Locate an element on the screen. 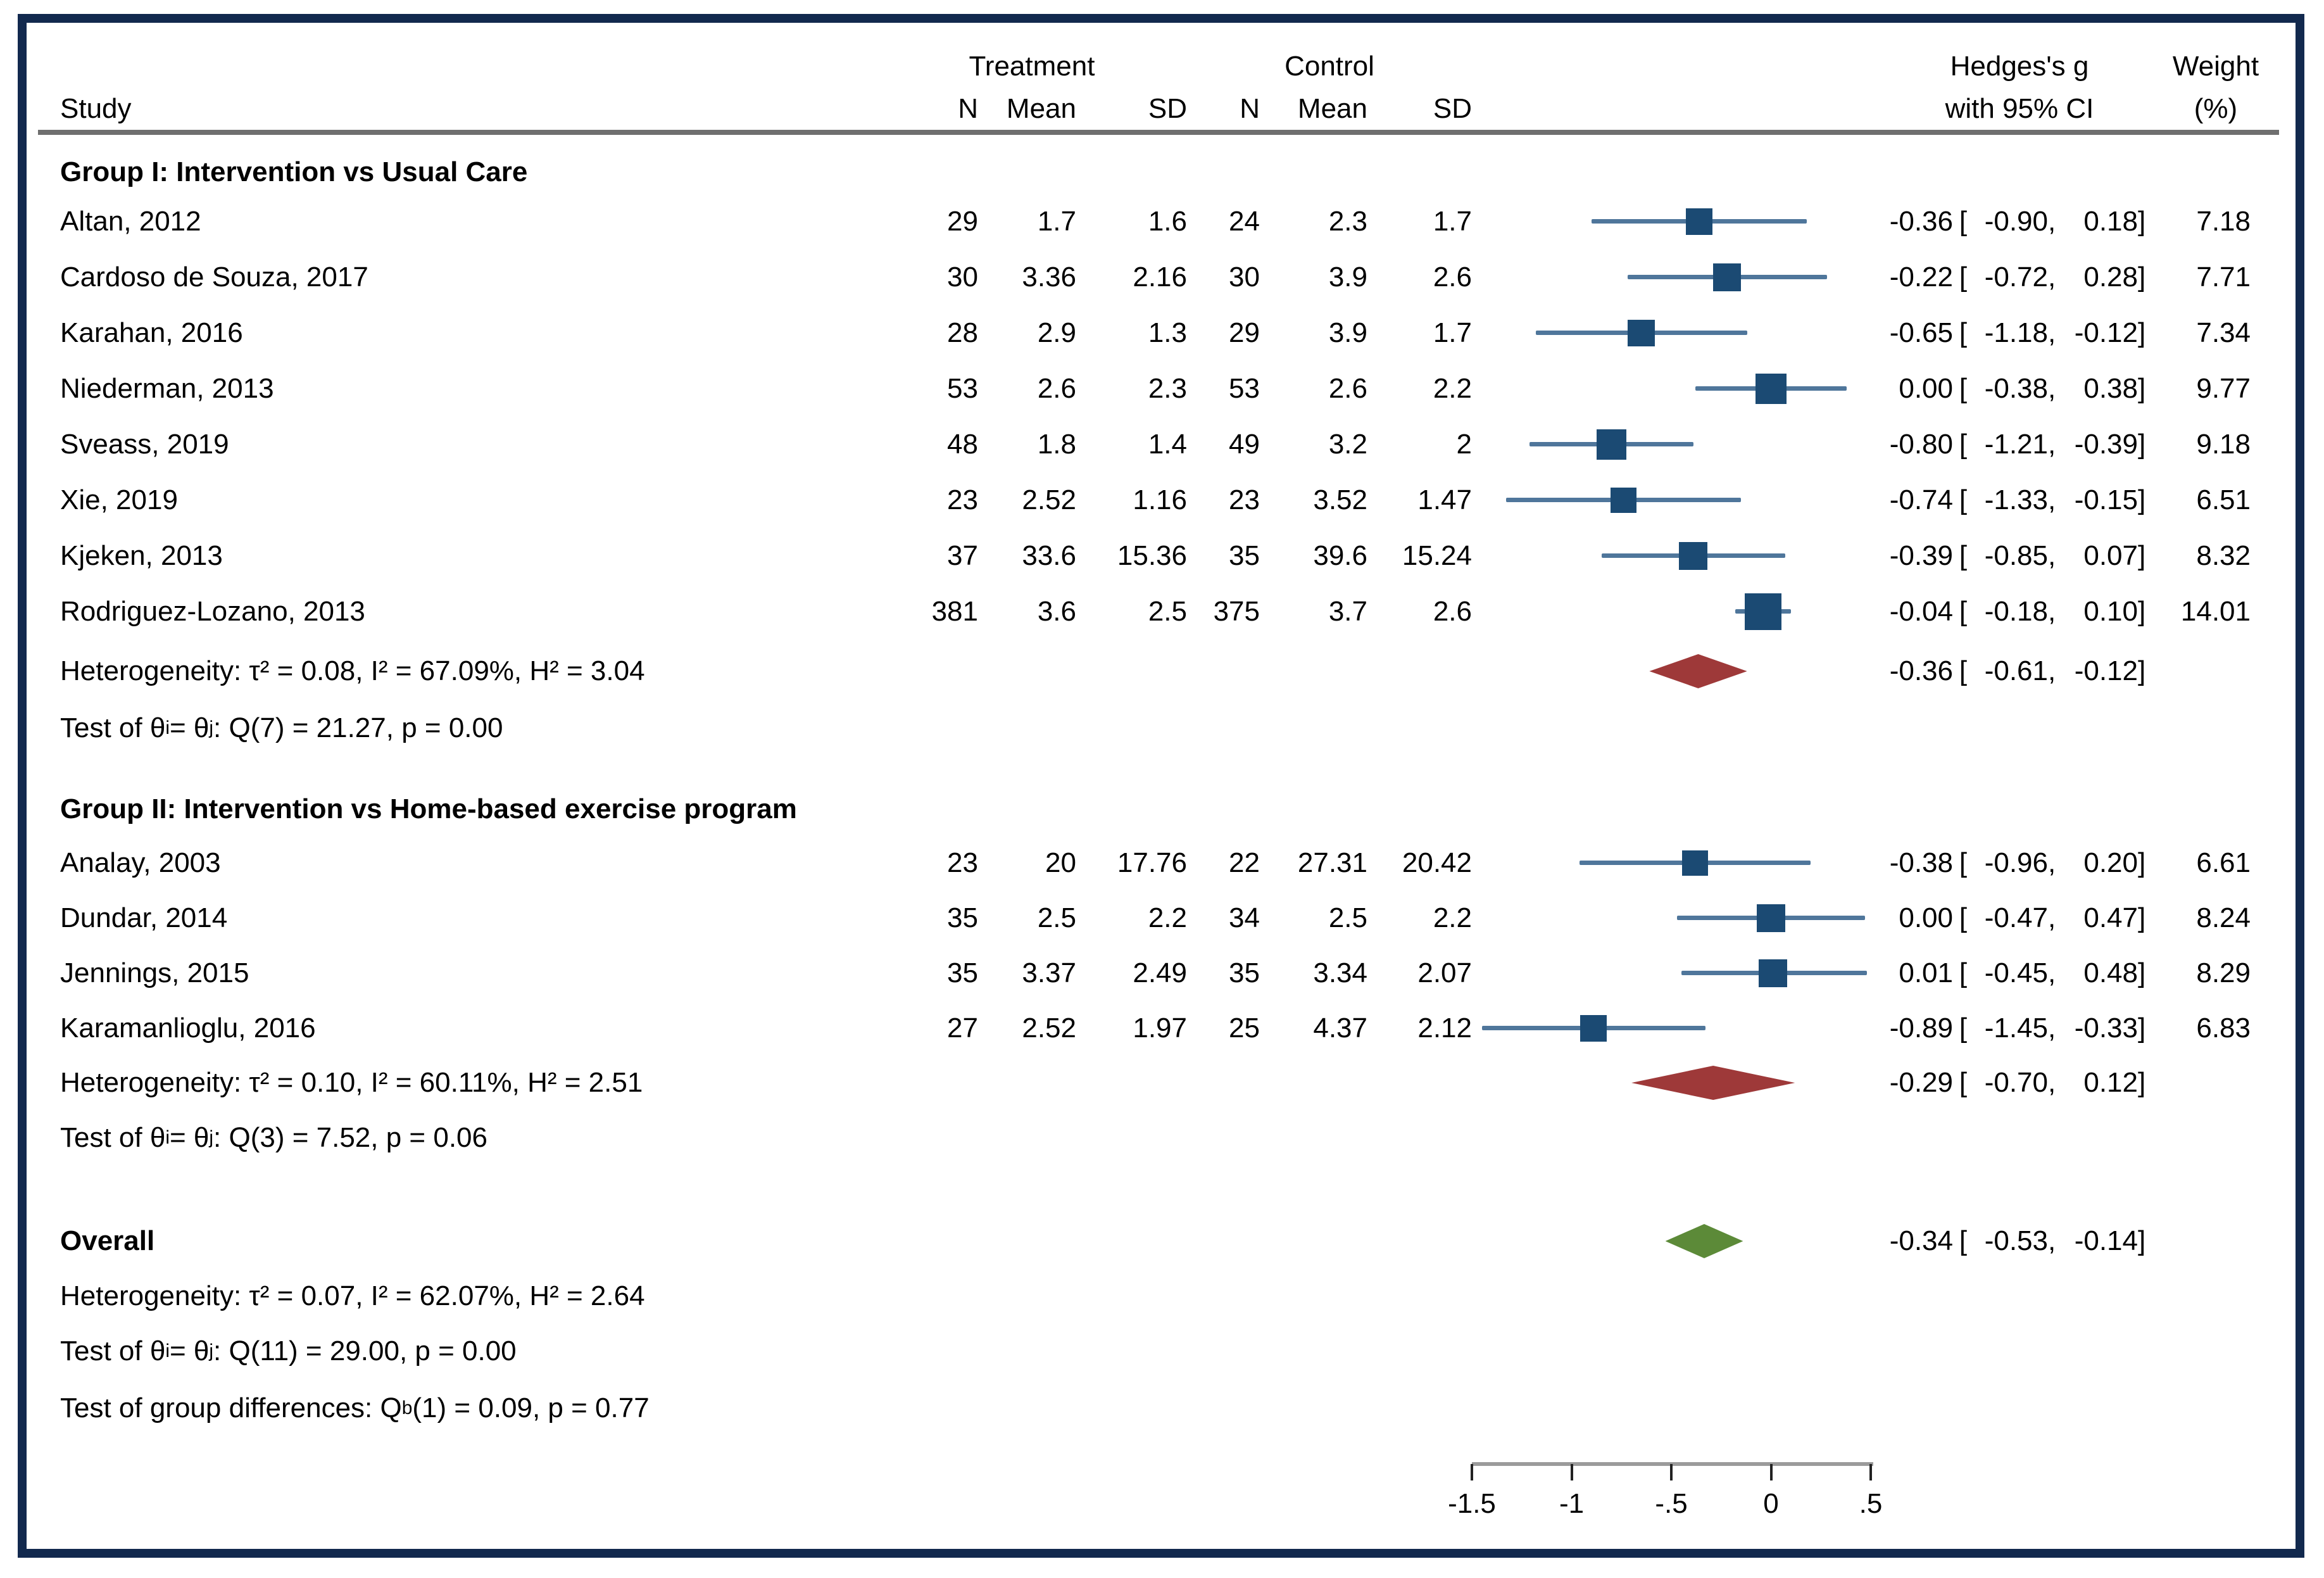 This screenshot has width=2324, height=1578. treatment-n: 28 is located at coordinates (927, 333).